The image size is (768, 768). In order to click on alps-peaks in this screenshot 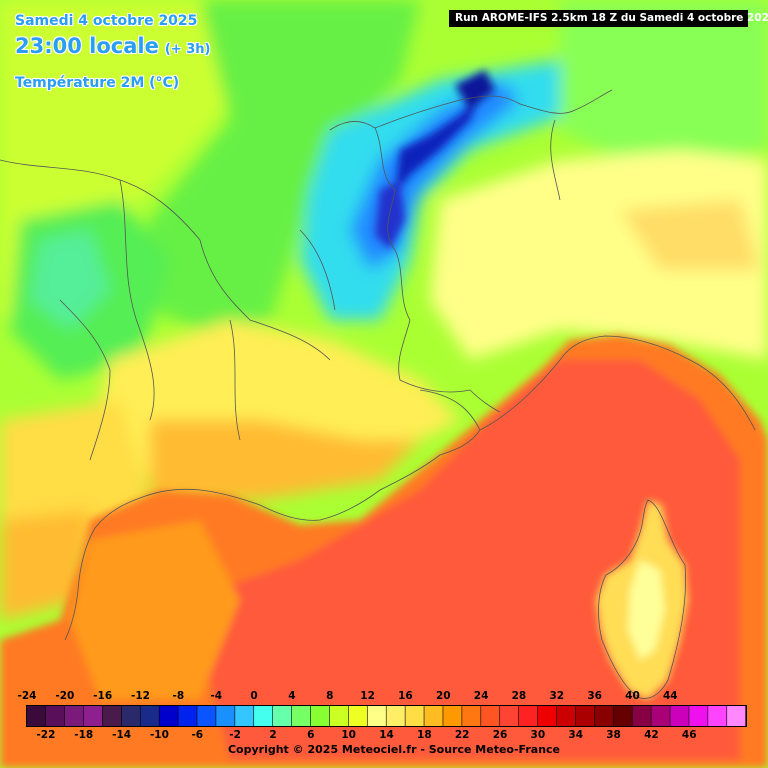, I will do `click(437, 145)`.